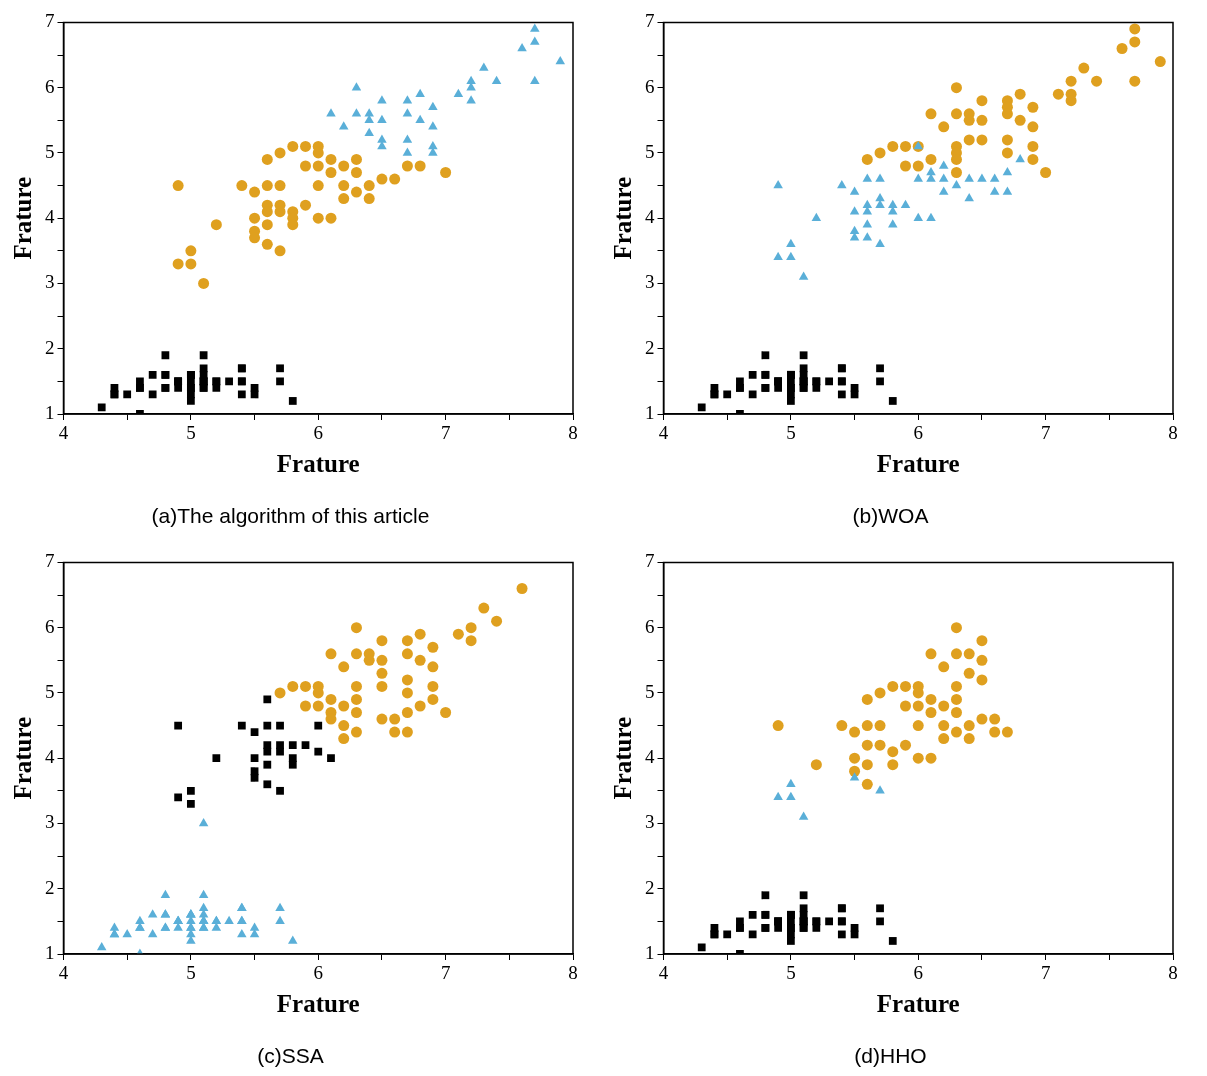 This screenshot has height=1076, width=1207. What do you see at coordinates (890, 516) in the screenshot?
I see `text: (b)WOA` at bounding box center [890, 516].